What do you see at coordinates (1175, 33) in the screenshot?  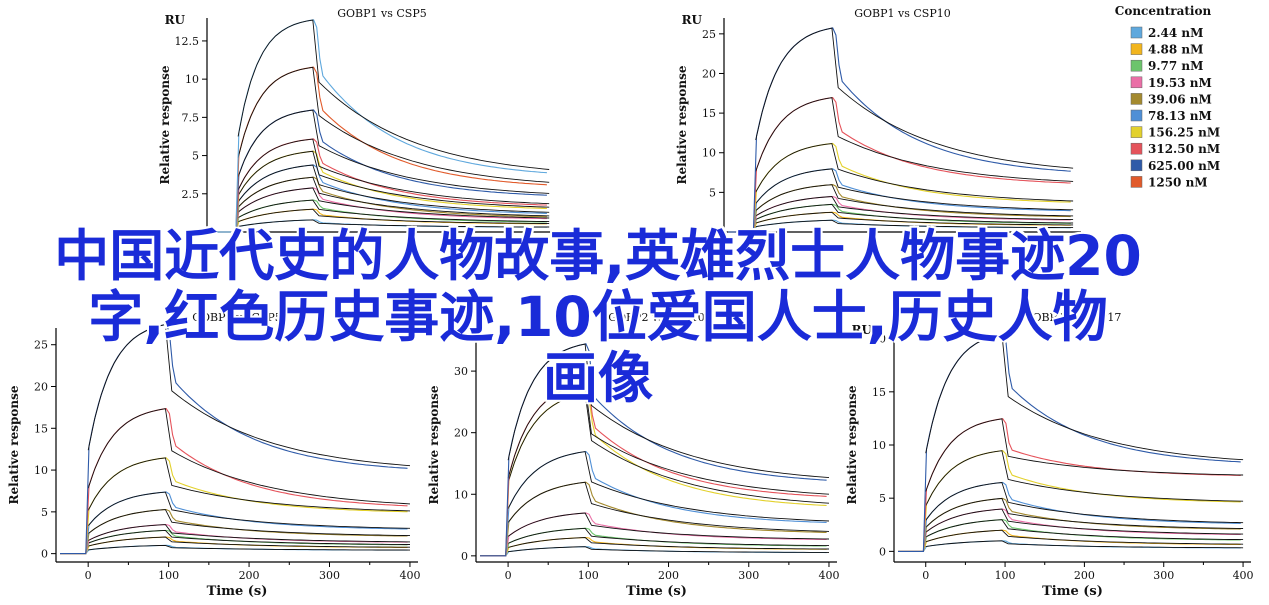 I see `legend-label: 2.44 nM` at bounding box center [1175, 33].